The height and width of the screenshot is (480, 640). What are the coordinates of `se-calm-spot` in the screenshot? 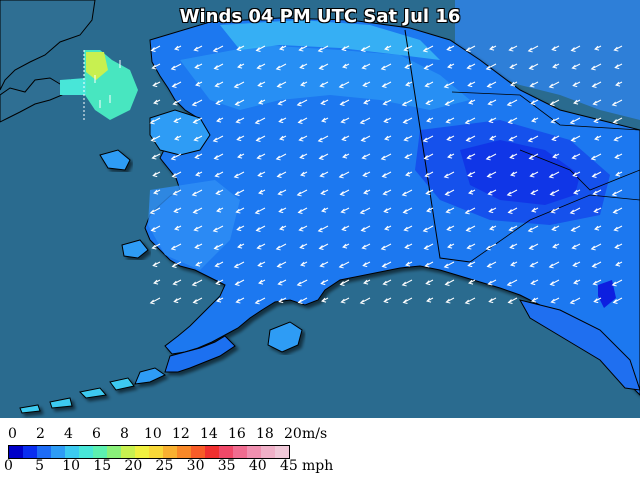 It's located at (607, 294).